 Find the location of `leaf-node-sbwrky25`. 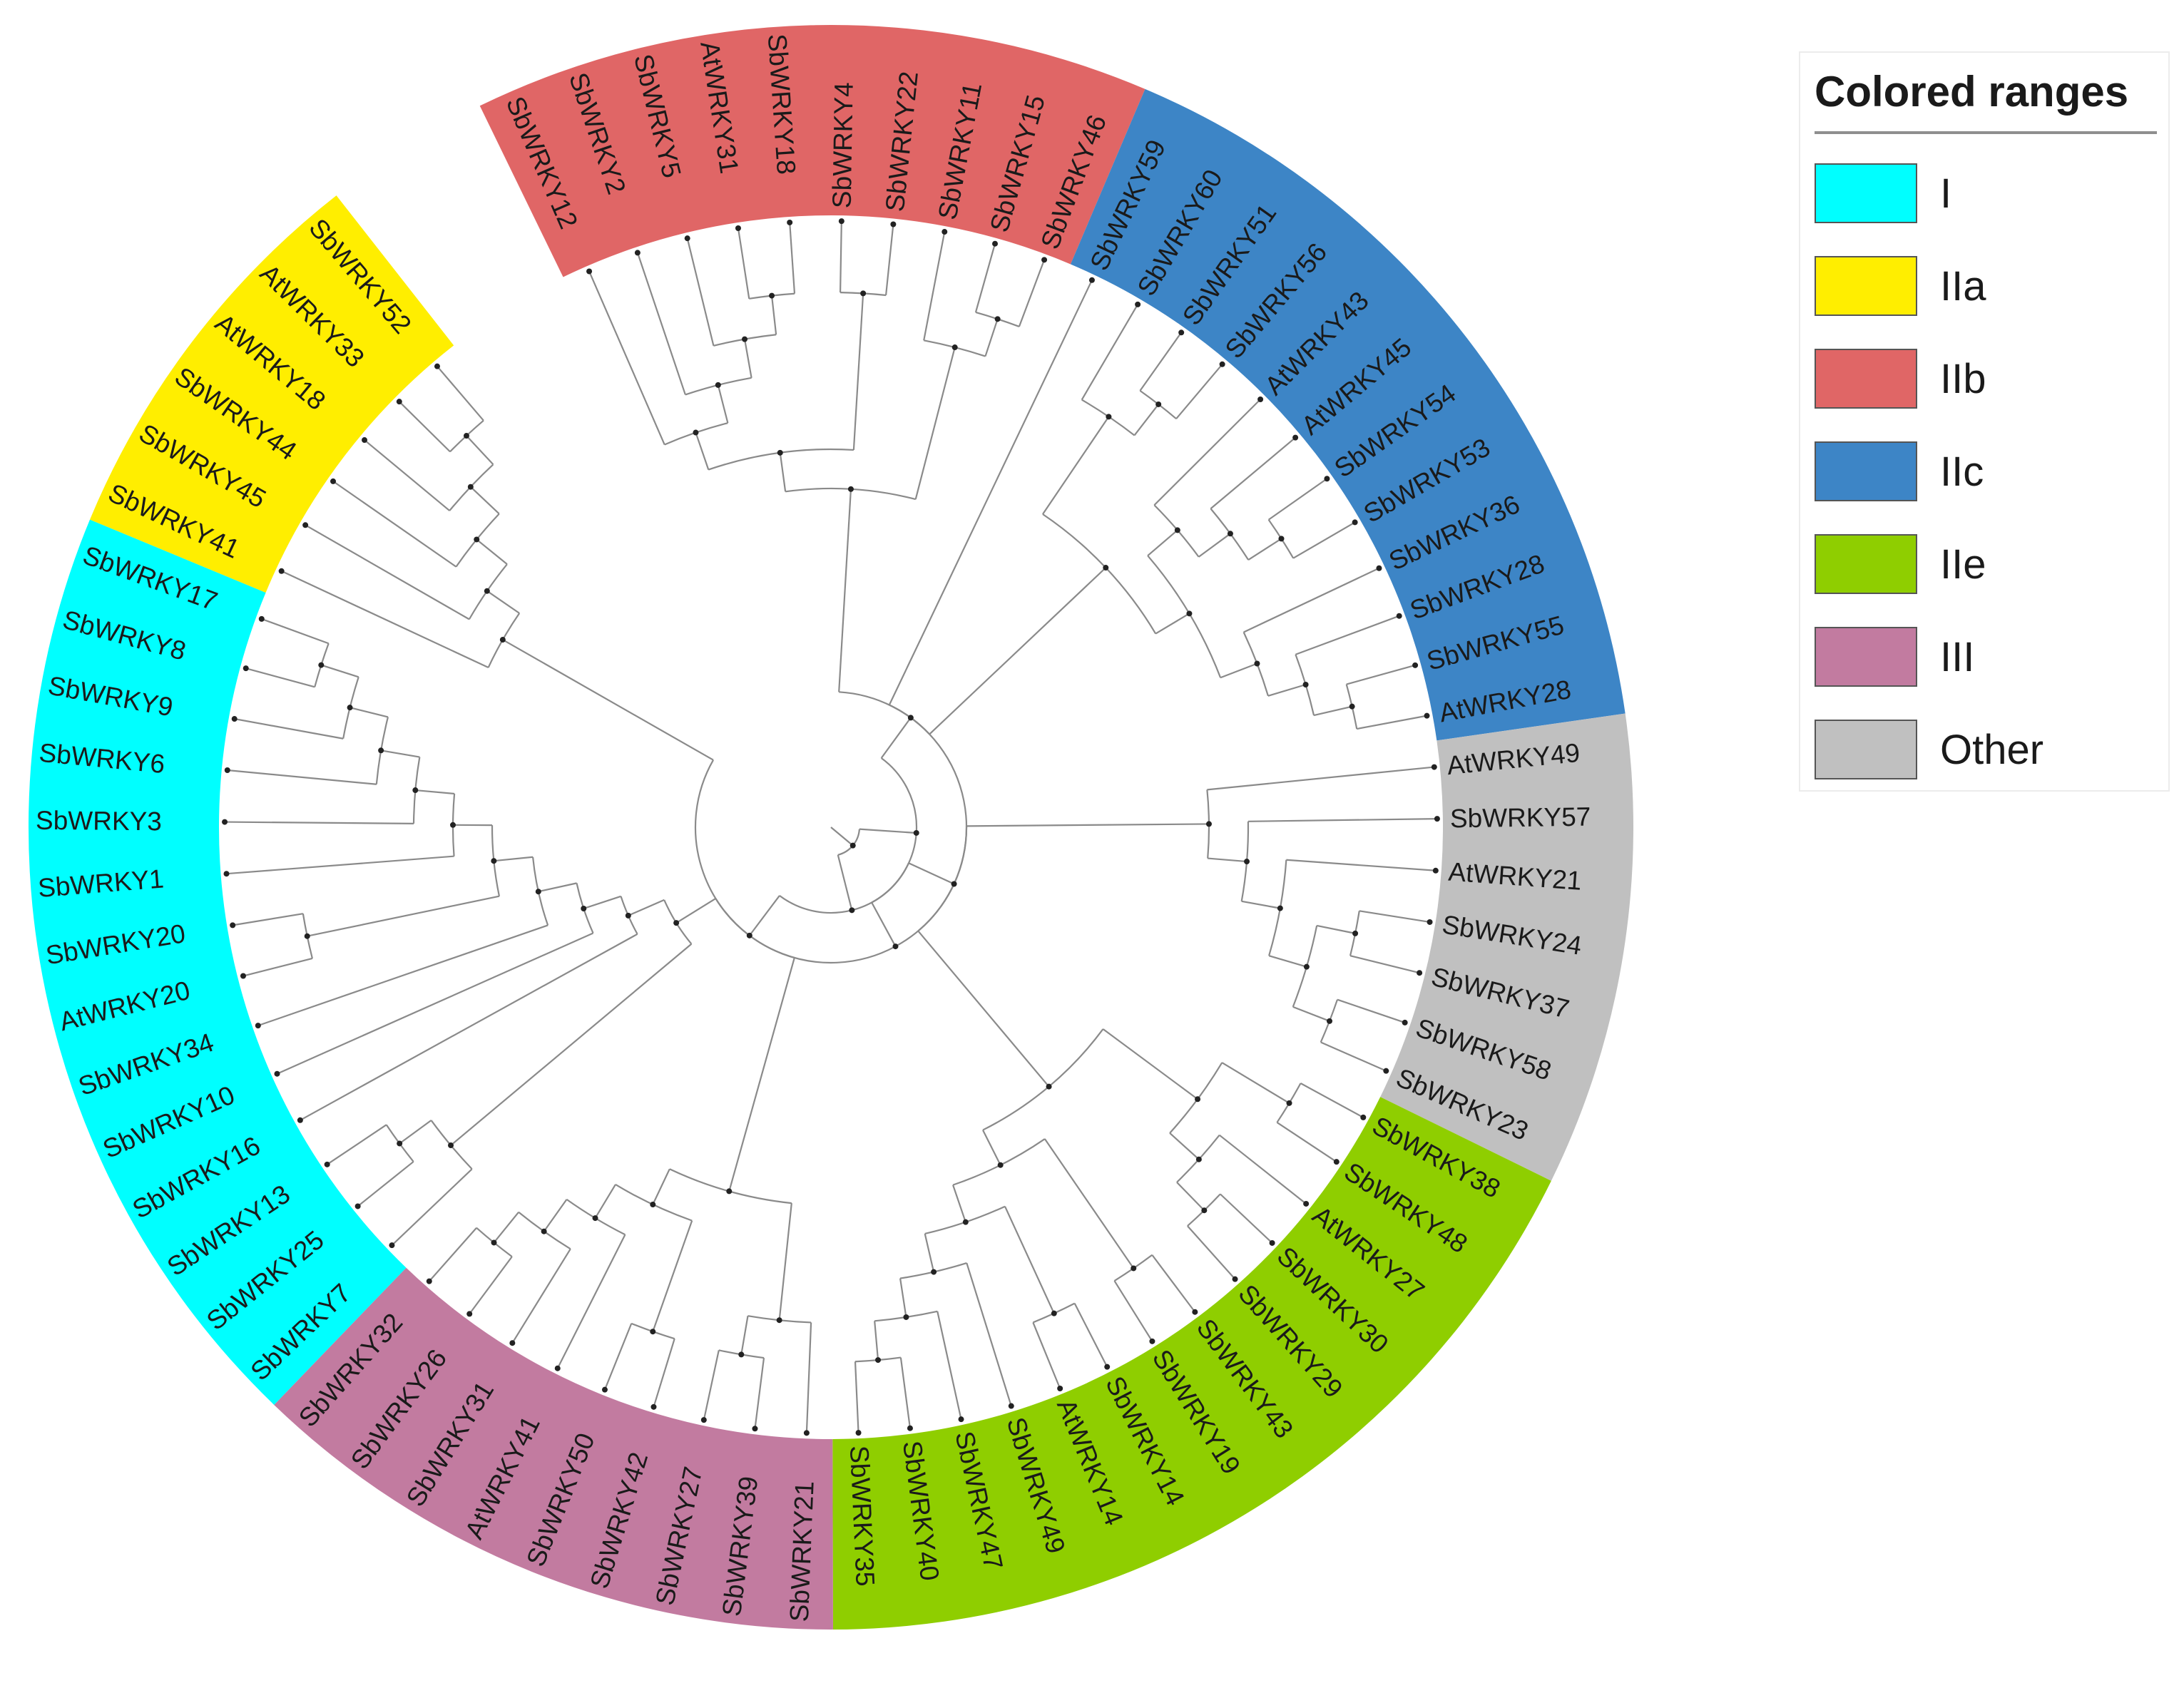

leaf-node-sbwrky25 is located at coordinates (357, 1206).